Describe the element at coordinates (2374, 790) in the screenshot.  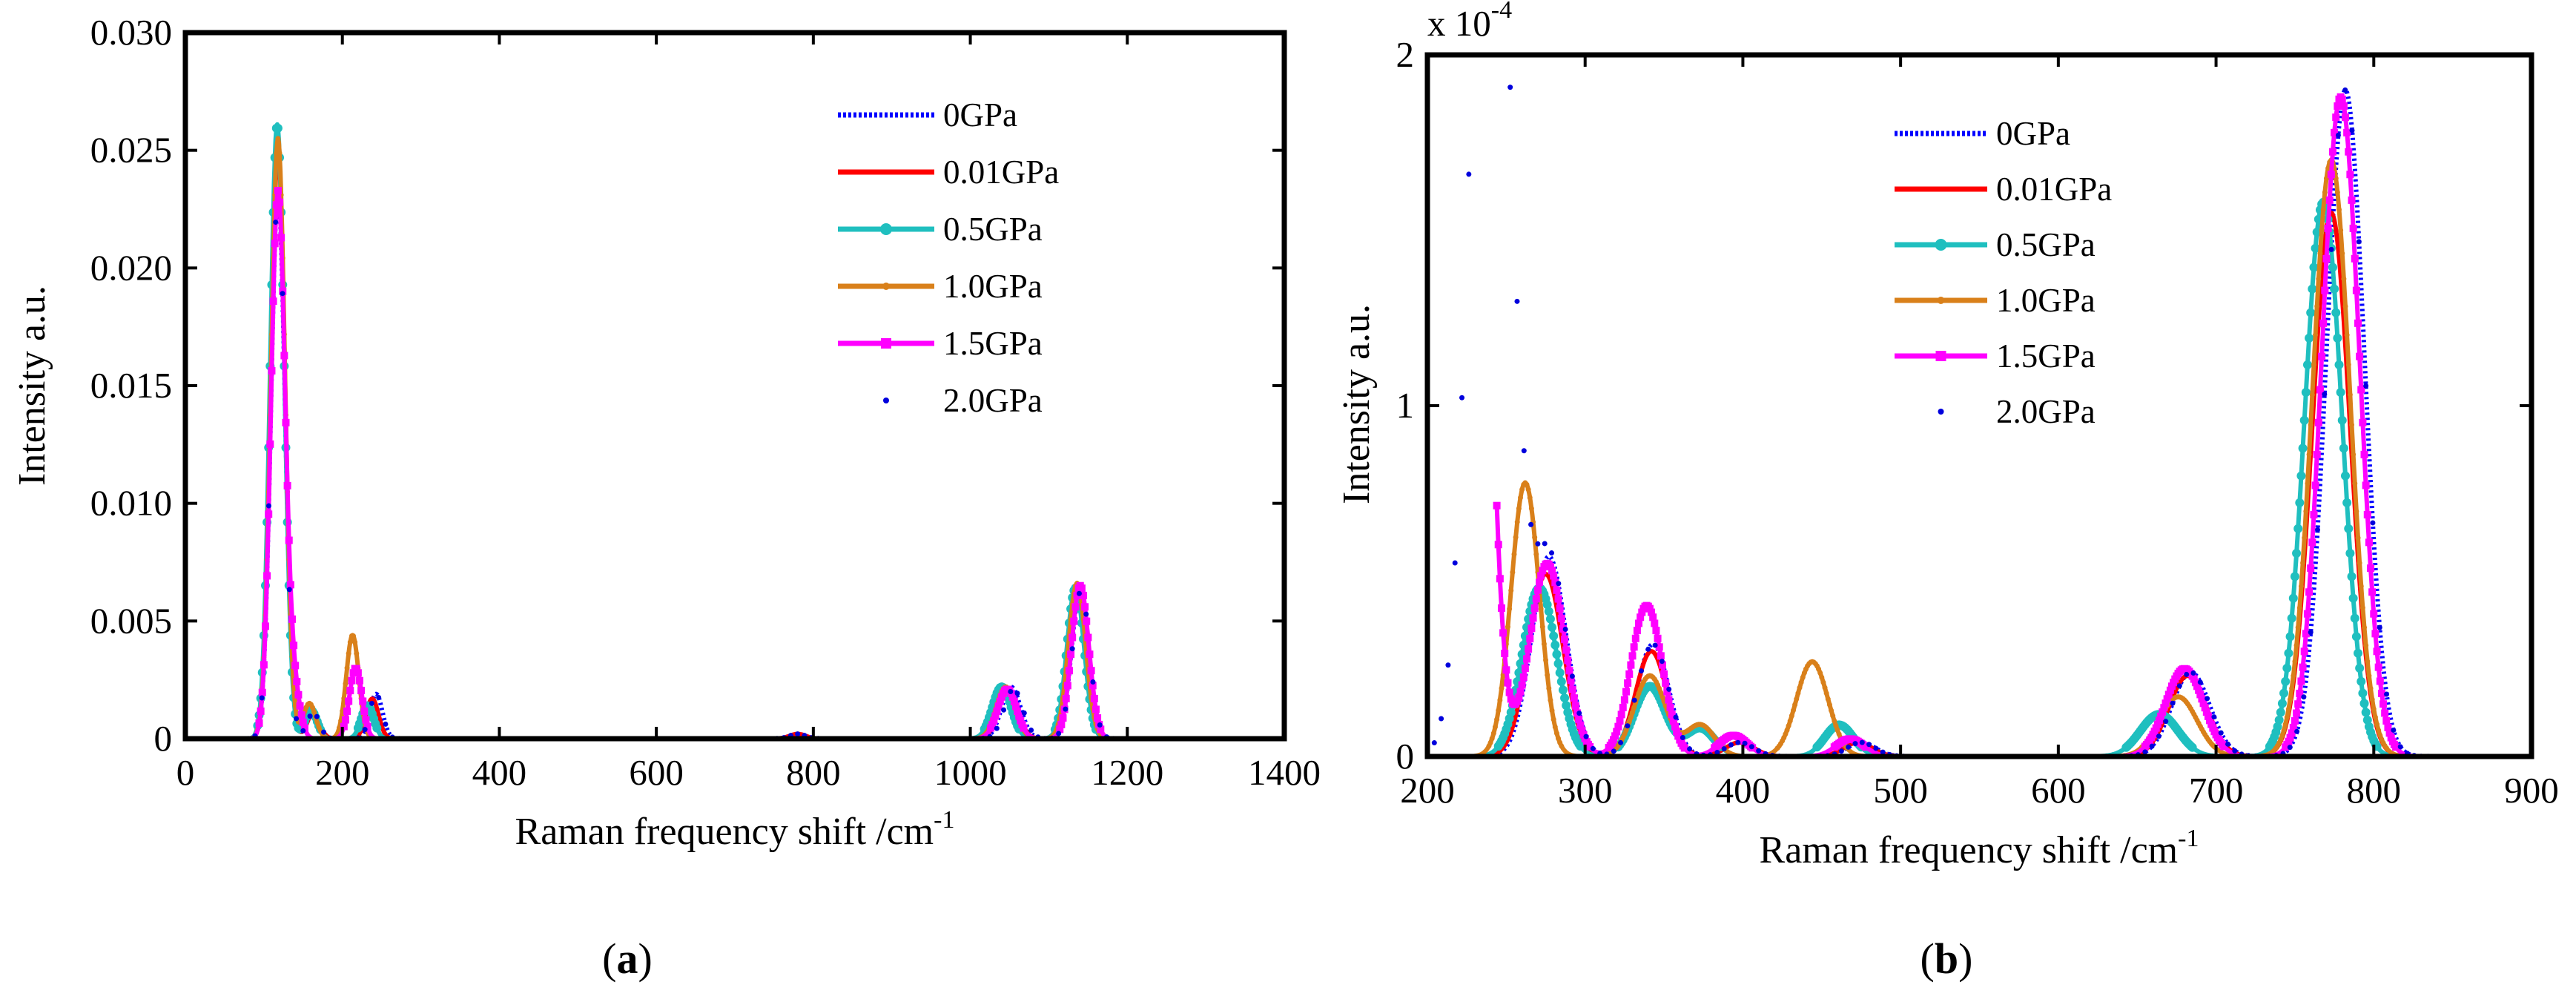
I see `x-tick-label: 800` at that location.